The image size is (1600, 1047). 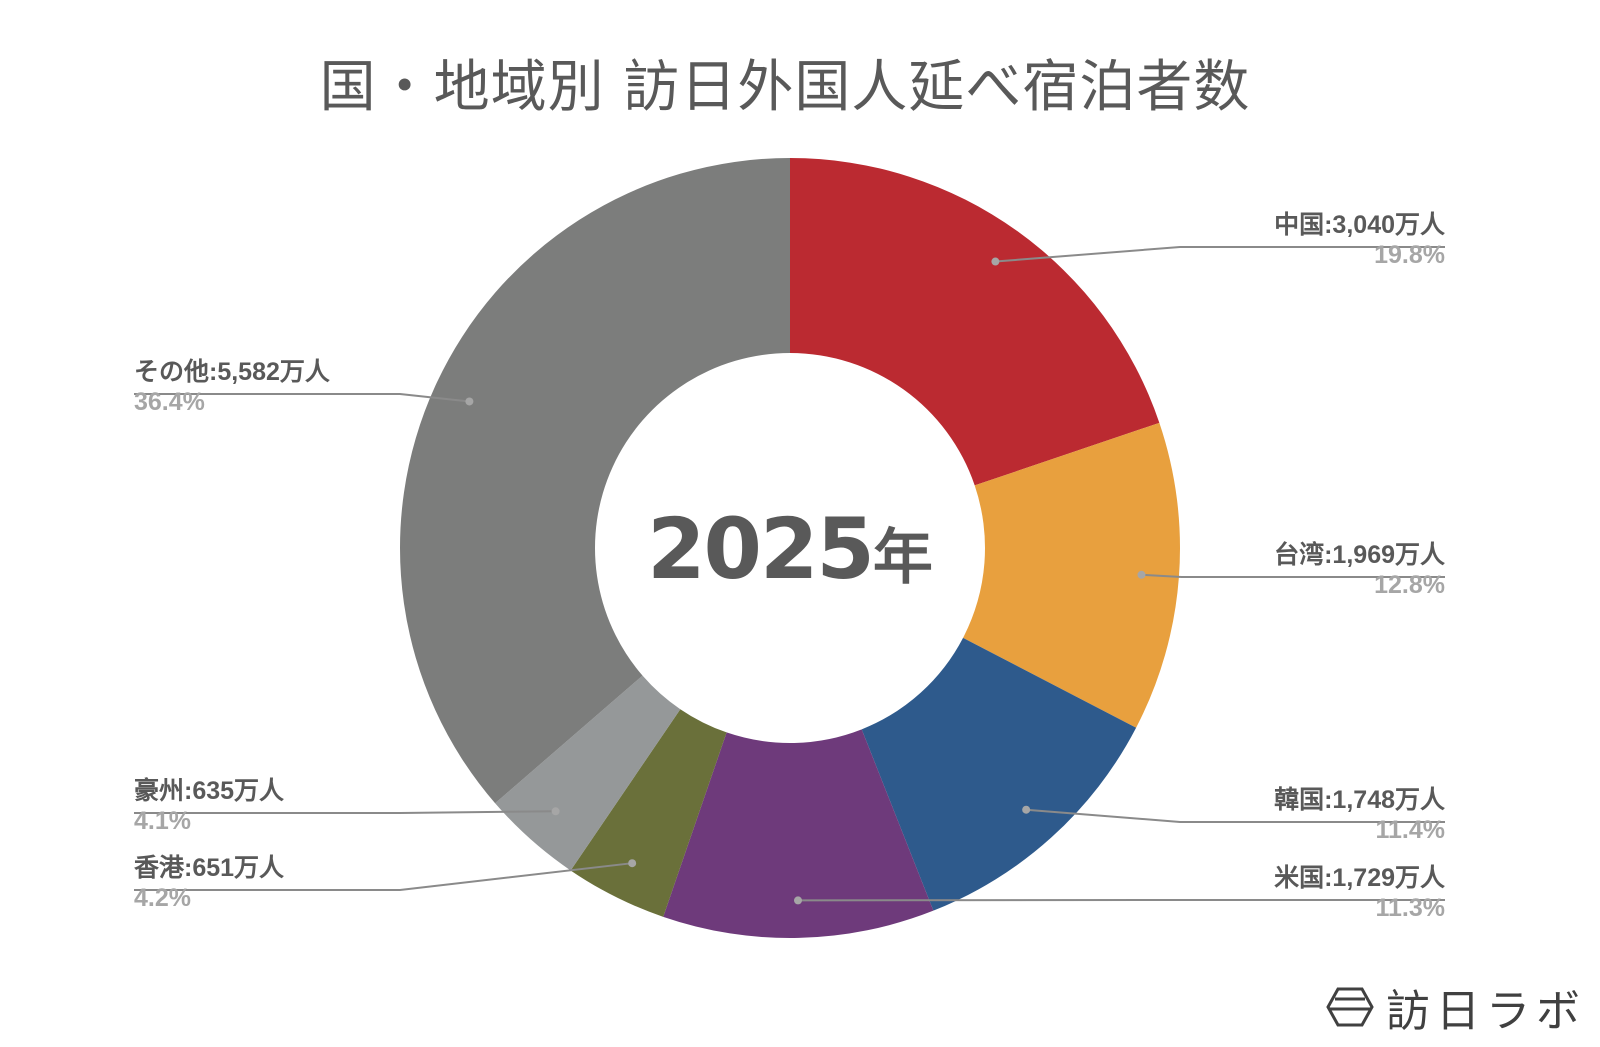 I want to click on label-taiwan-percent: 12.8%, so click(x=1409, y=585).